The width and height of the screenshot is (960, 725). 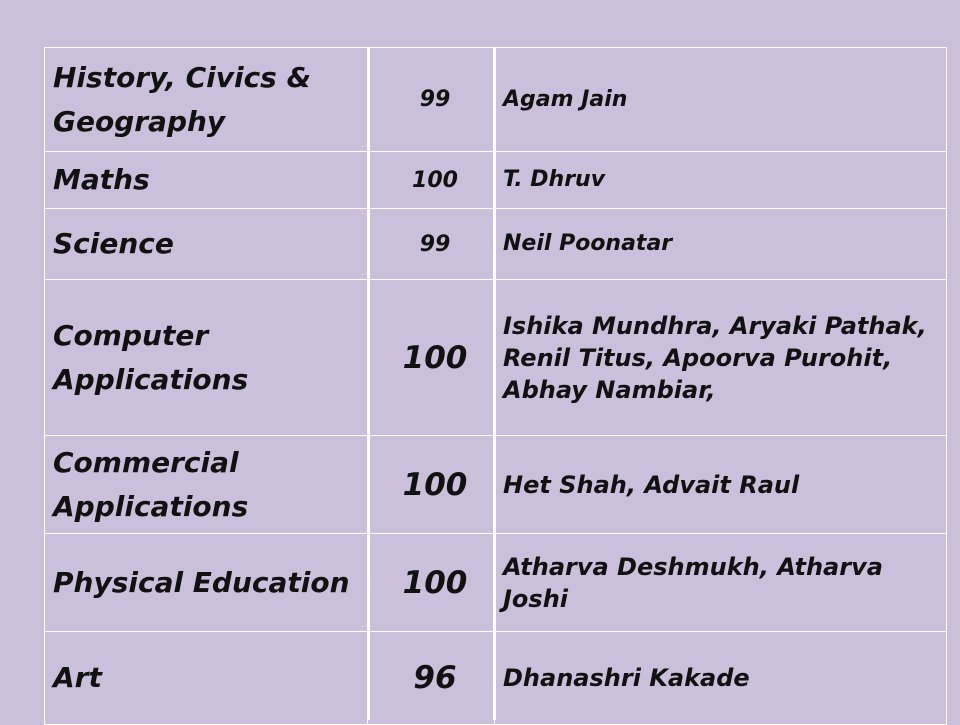 I want to click on table-row: History, Civics & Geography 99 Agam Jain, so click(x=495, y=99).